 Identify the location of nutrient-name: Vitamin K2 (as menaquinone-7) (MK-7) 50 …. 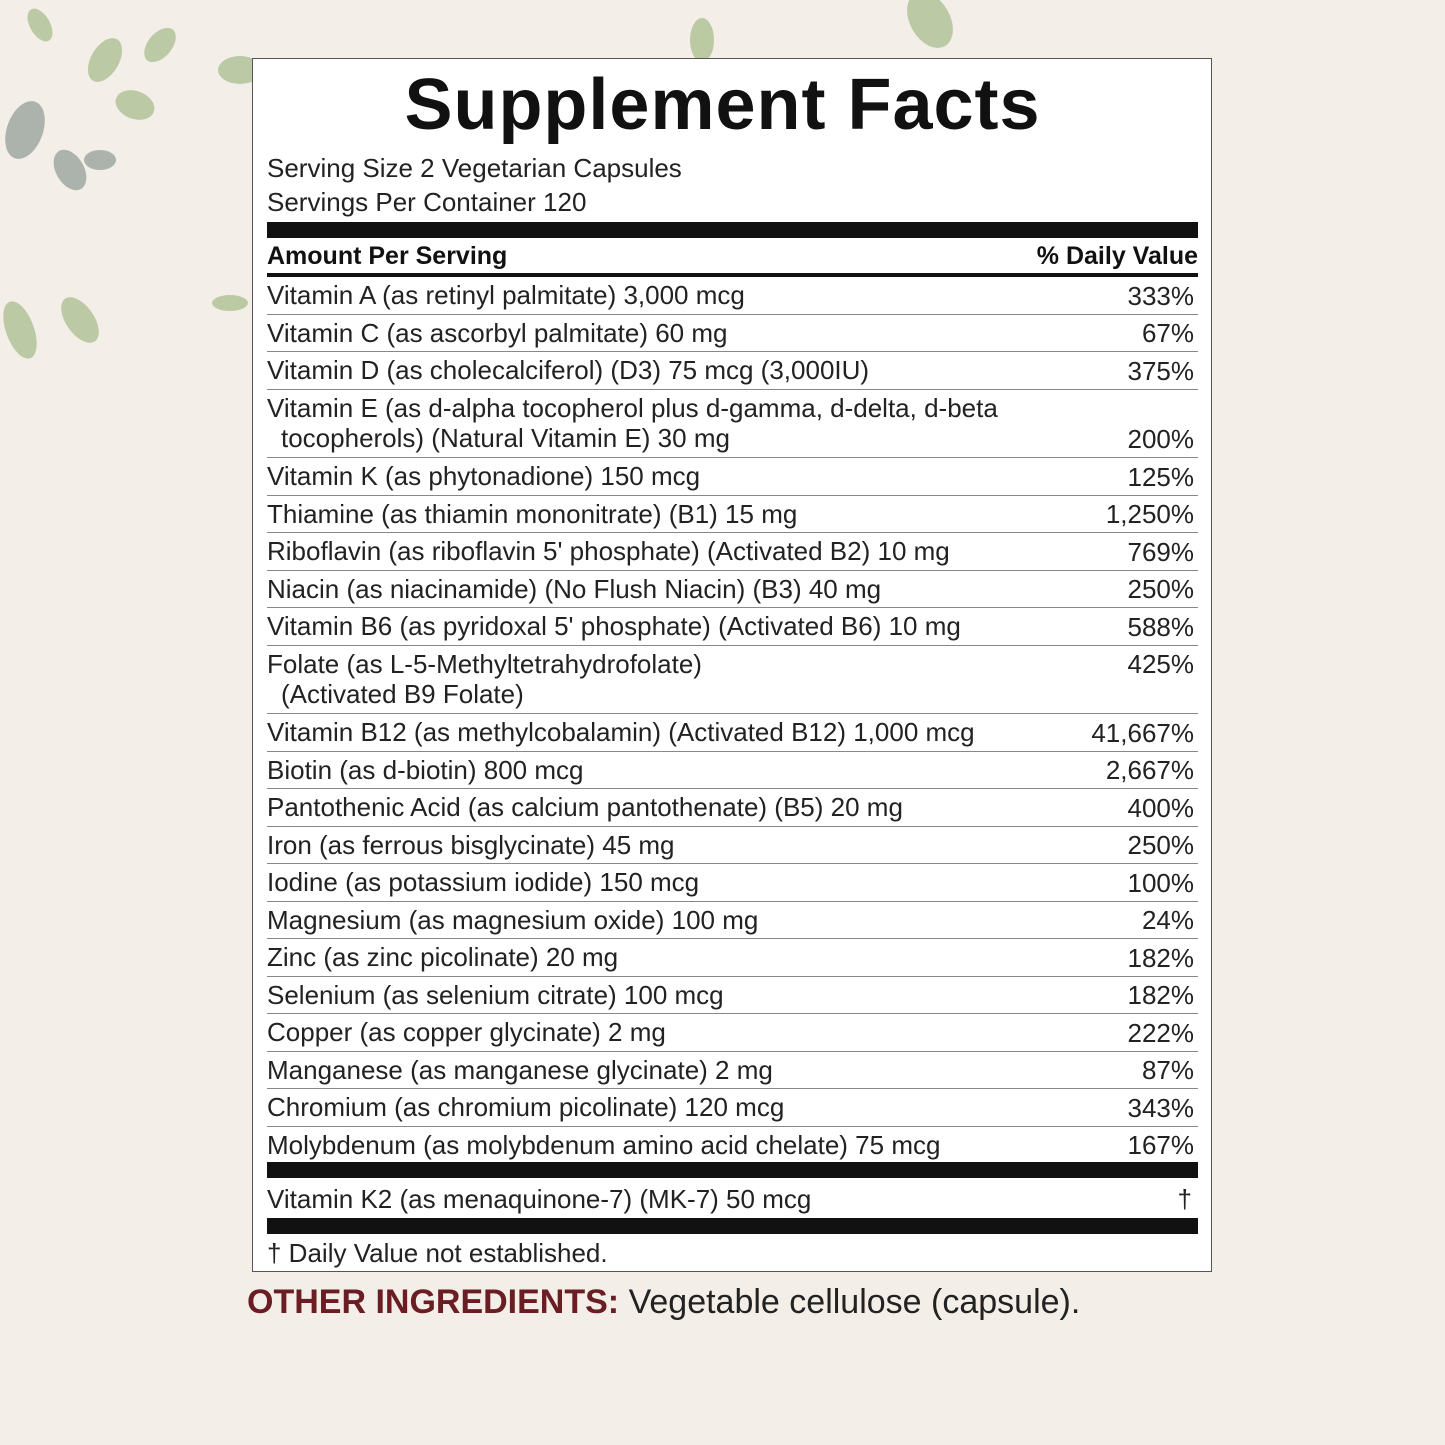
(539, 1198).